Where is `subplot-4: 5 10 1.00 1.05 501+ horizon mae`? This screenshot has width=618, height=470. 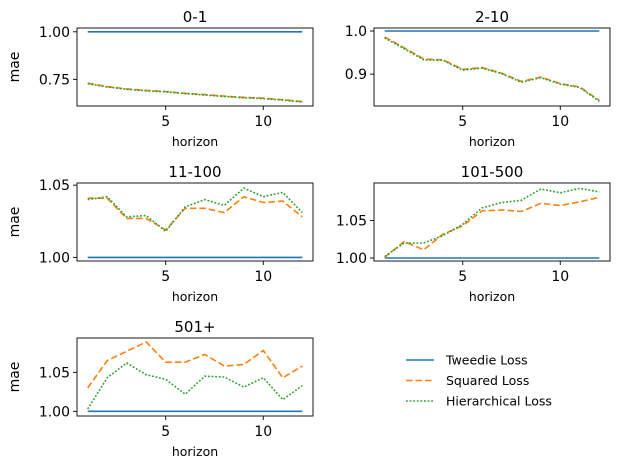 subplot-4: 5 10 1.00 1.05 501+ horizon mae is located at coordinates (160, 388).